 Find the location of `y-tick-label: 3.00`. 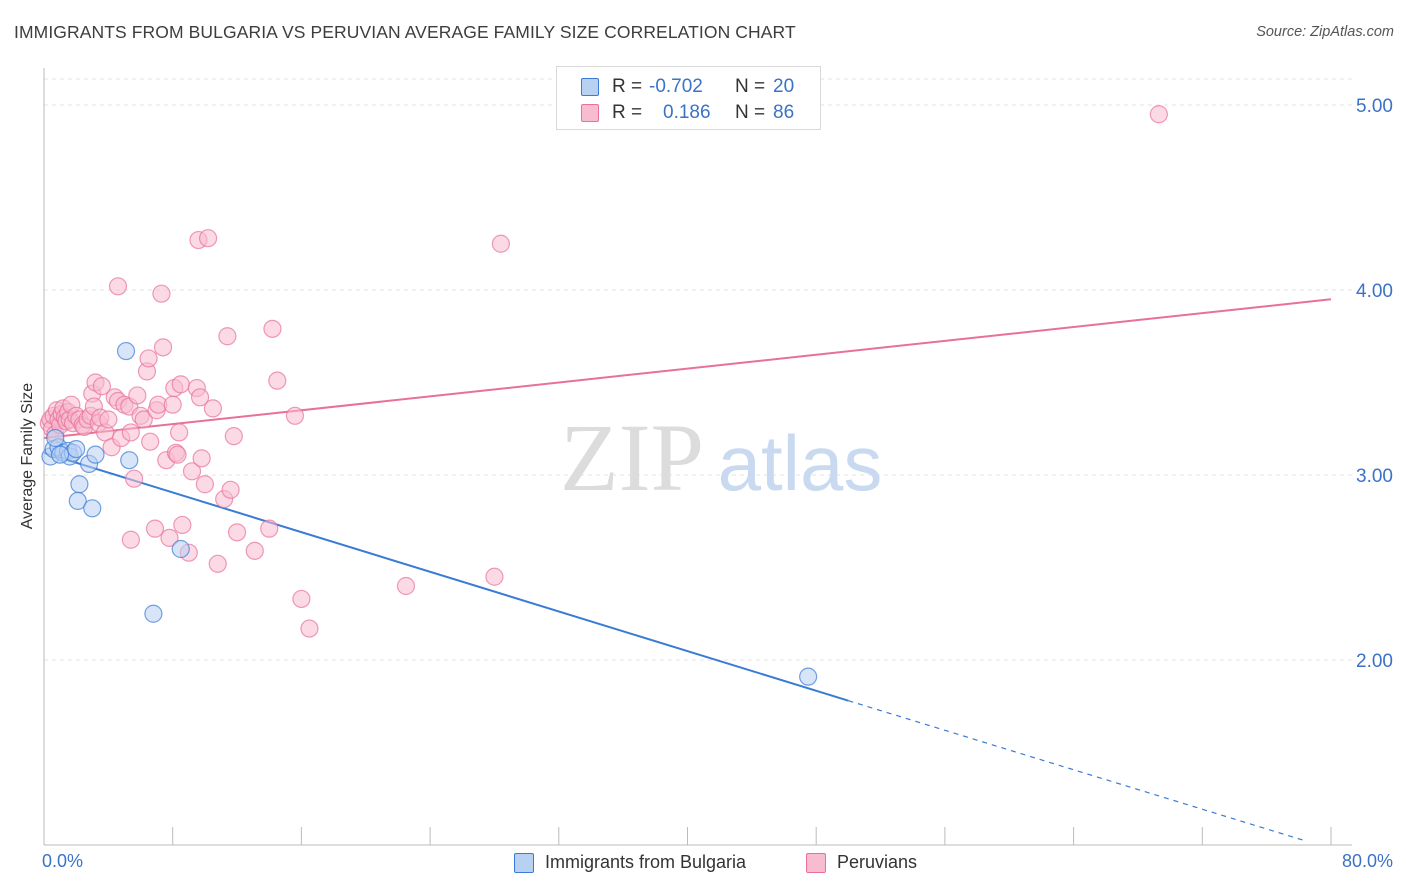

y-tick-label: 3.00 is located at coordinates (1374, 476).